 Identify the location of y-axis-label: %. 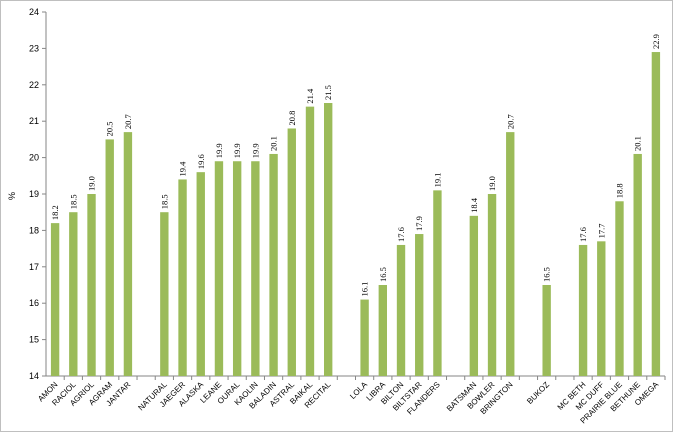
(12, 196).